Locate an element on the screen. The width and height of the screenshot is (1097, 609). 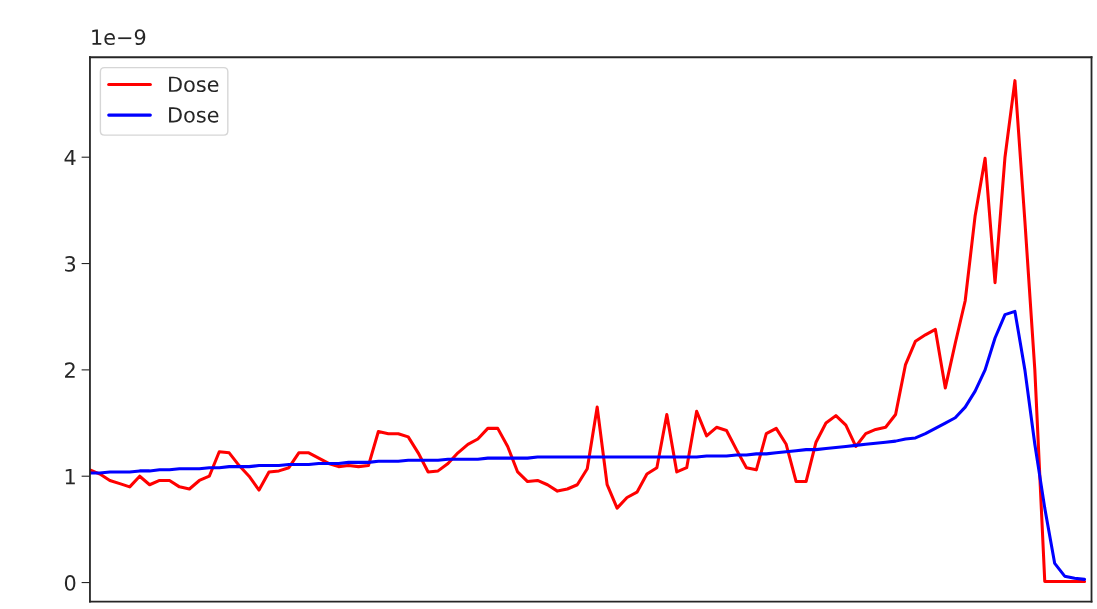
y-tick-label: 0 is located at coordinates (70, 583).